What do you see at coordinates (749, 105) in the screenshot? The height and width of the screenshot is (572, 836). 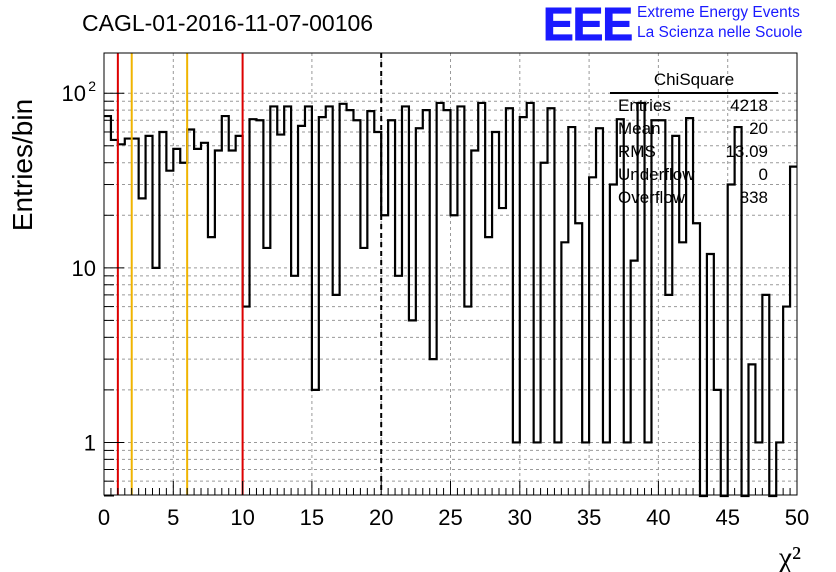 I see `stats-value: 4218` at bounding box center [749, 105].